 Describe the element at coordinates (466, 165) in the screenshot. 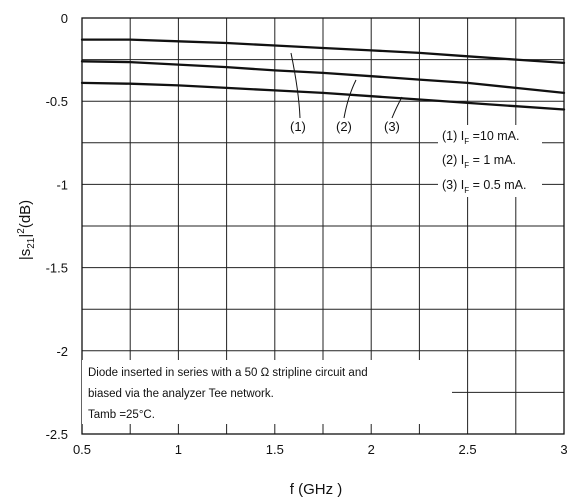

I see `legend-entry-2-sub: F` at that location.